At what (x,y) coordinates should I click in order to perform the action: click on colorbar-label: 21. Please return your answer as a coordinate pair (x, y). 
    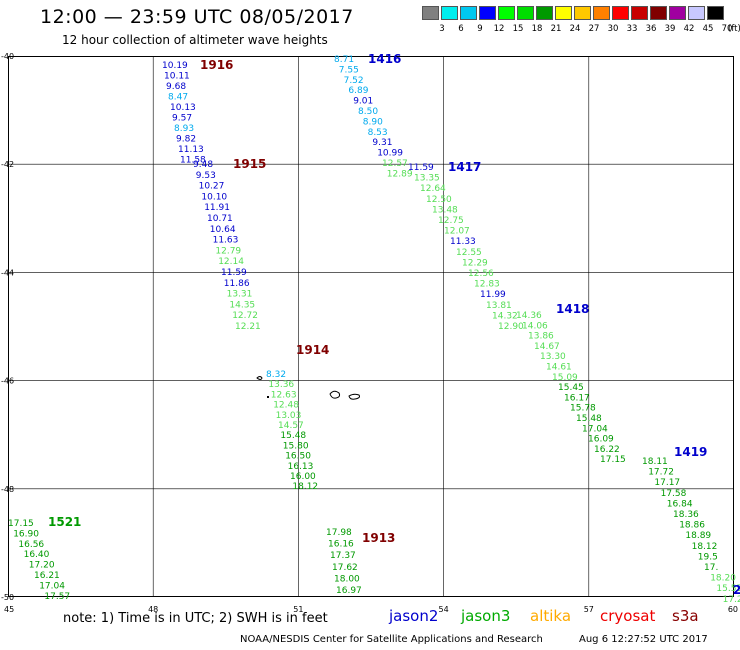
    Looking at the image, I should click on (556, 29).